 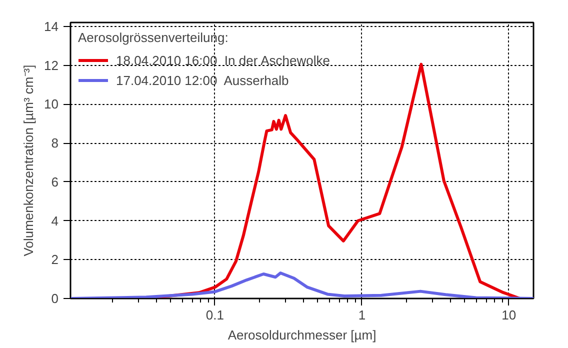 What do you see at coordinates (509, 315) in the screenshot?
I see `x-tick-label: 10` at bounding box center [509, 315].